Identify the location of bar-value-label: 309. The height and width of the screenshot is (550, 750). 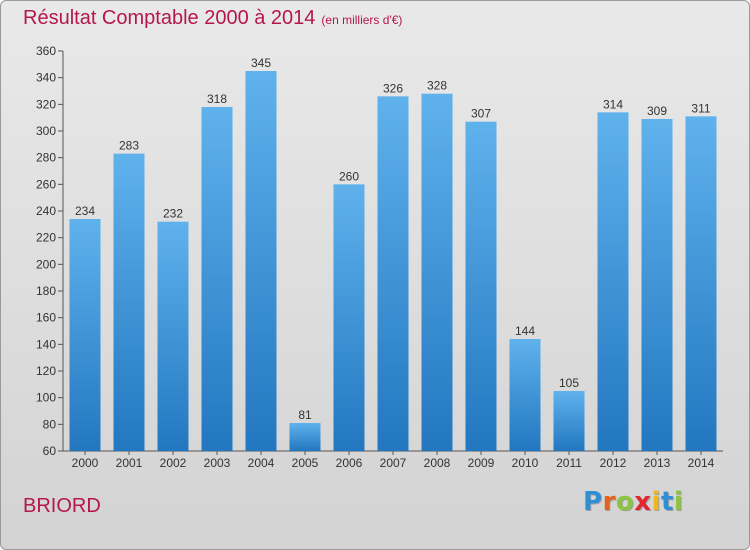
(657, 111).